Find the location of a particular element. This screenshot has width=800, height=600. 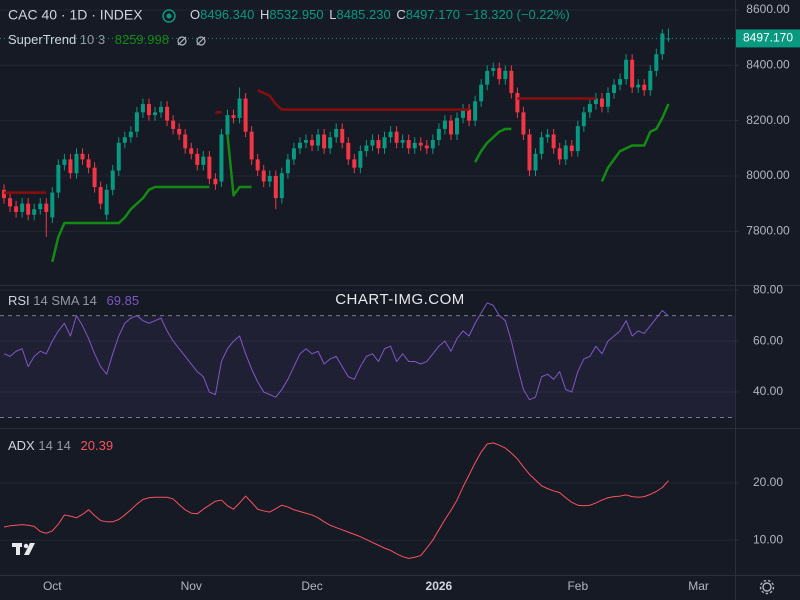

market-status-dot is located at coordinates (169, 16).